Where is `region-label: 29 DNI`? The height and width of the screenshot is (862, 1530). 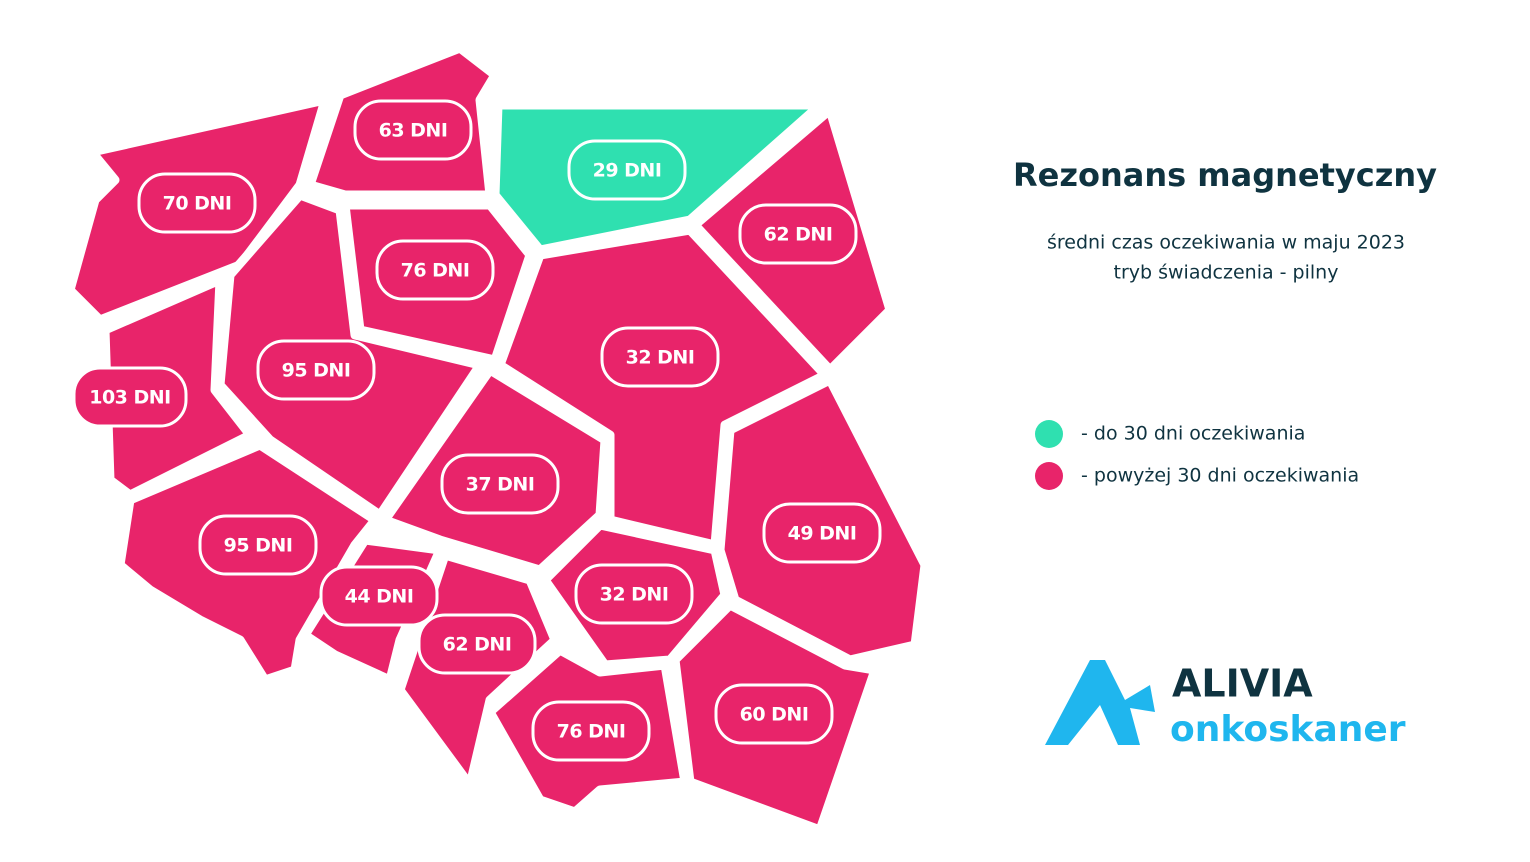
region-label: 29 DNI is located at coordinates (627, 171).